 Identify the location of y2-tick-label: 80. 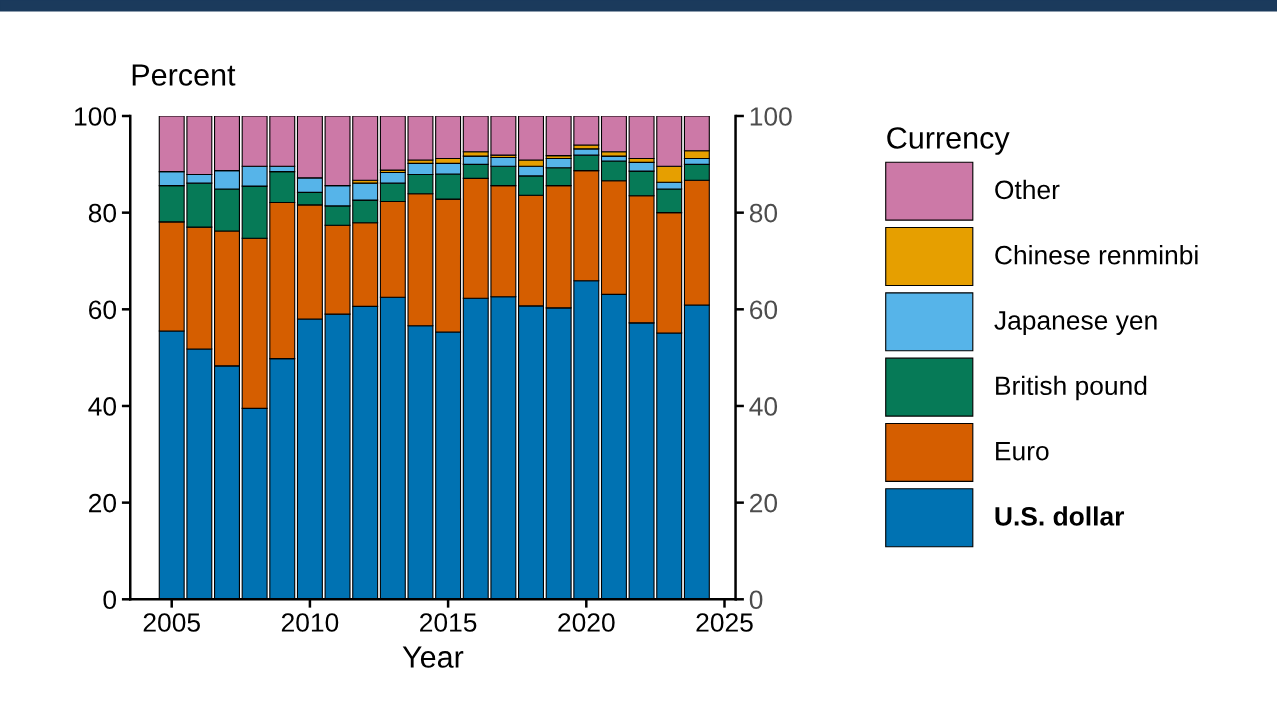
(763, 213).